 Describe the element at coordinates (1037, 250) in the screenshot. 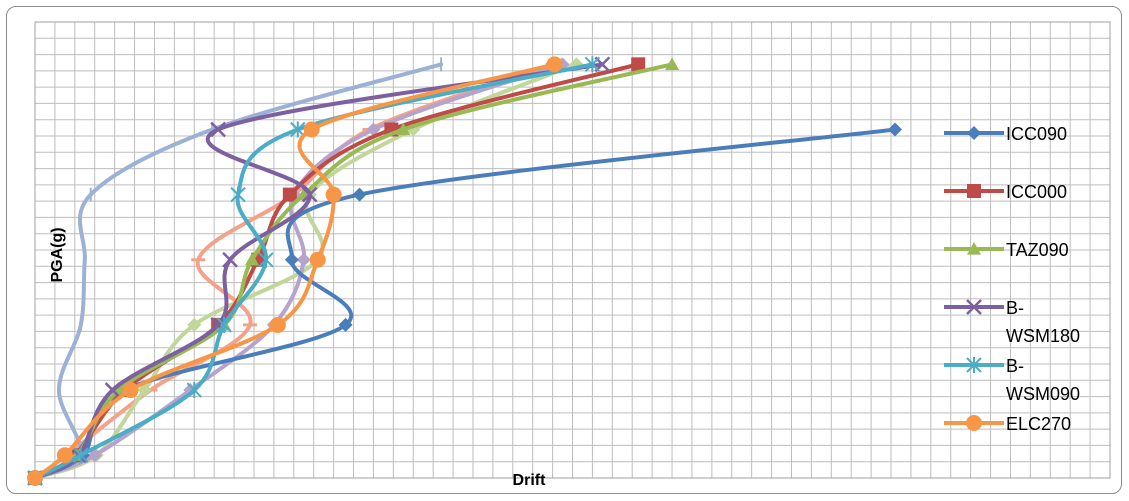

I see `legend-label: TAZ090` at that location.